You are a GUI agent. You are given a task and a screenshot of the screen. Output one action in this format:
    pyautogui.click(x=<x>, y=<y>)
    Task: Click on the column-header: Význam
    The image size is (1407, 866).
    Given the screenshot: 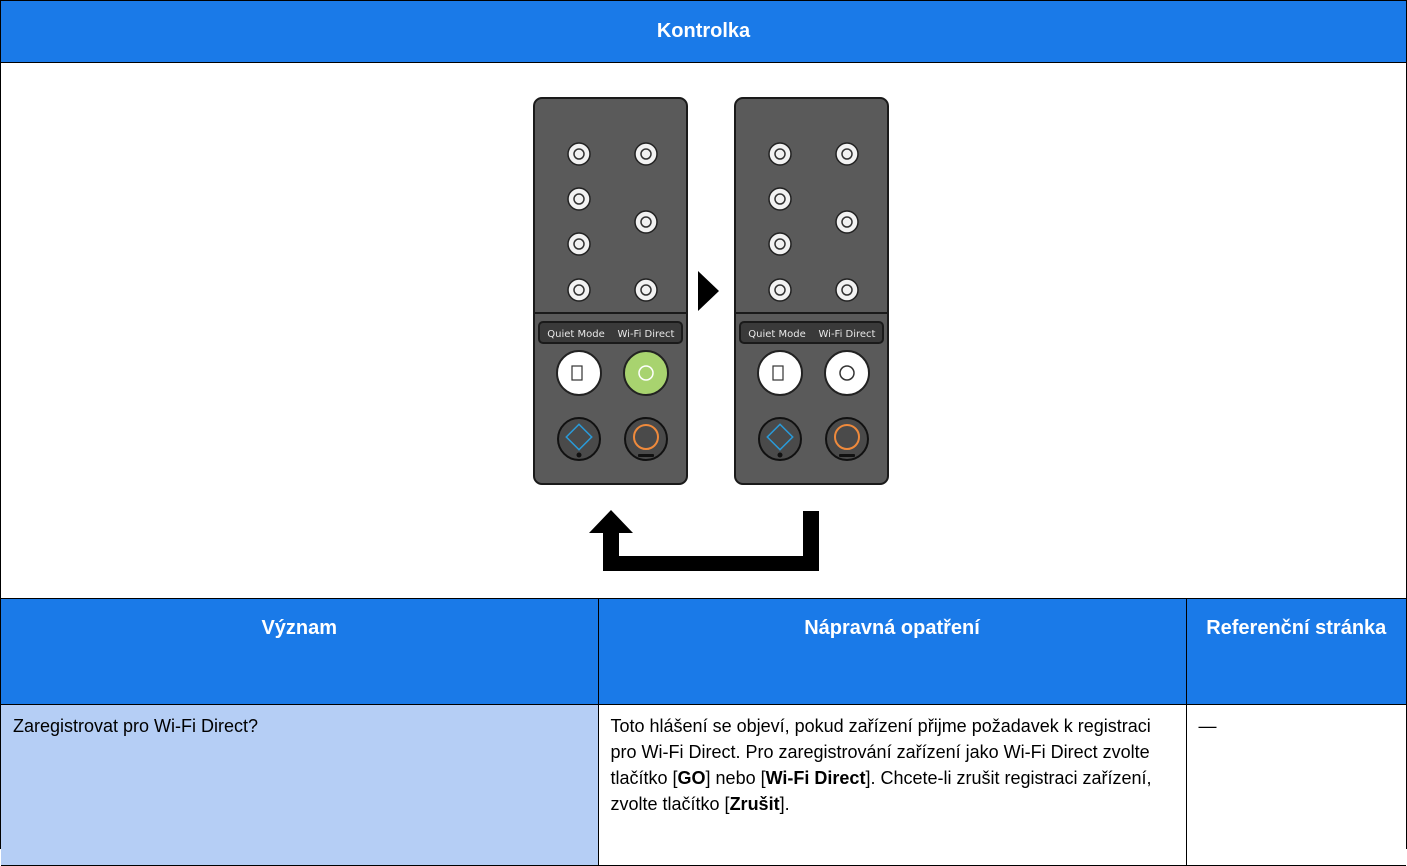 What is the action you would take?
    pyautogui.click(x=300, y=652)
    